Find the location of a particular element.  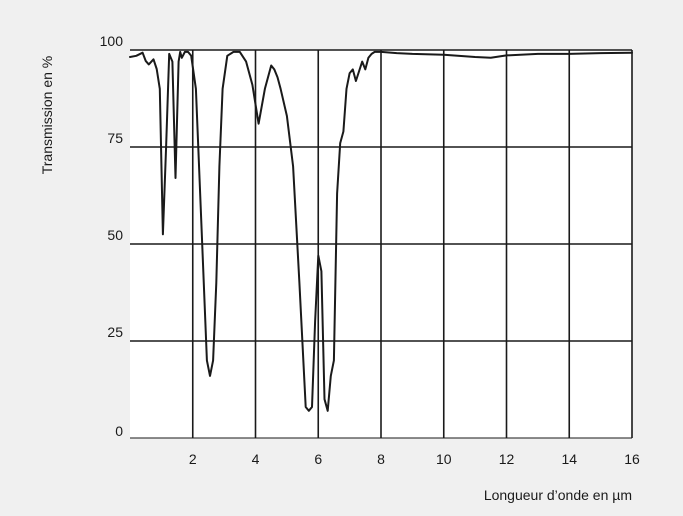

x-axis-title: Longueur d’onde en µm is located at coordinates (558, 495).